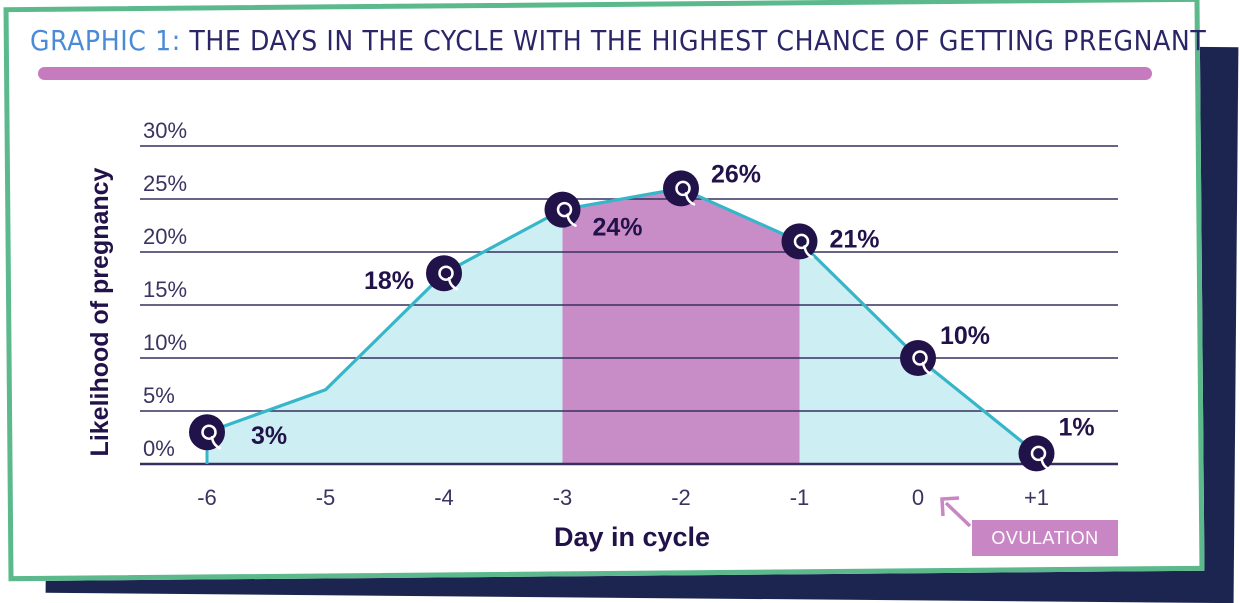 Image resolution: width=1240 pixels, height=603 pixels. Describe the element at coordinates (105, 40) in the screenshot. I see `title-prefix: Graphic 1:` at that location.